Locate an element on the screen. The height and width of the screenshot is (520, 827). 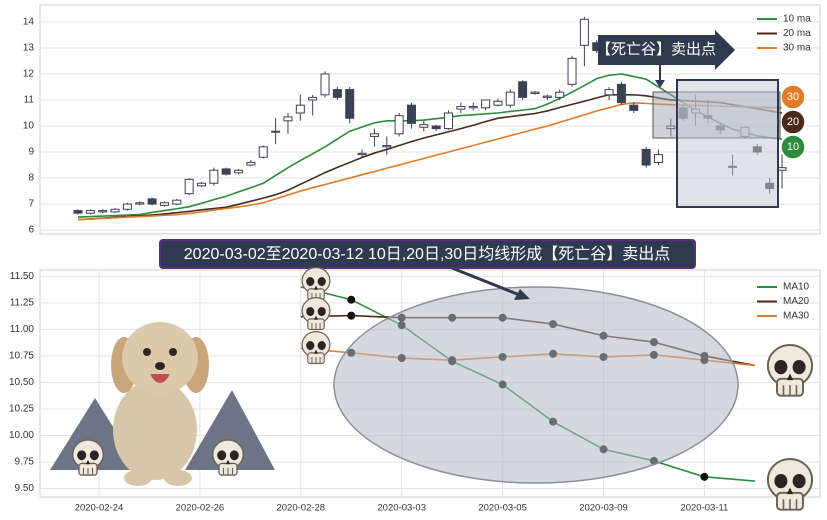
legend-label: MA20 is located at coordinates (796, 301).